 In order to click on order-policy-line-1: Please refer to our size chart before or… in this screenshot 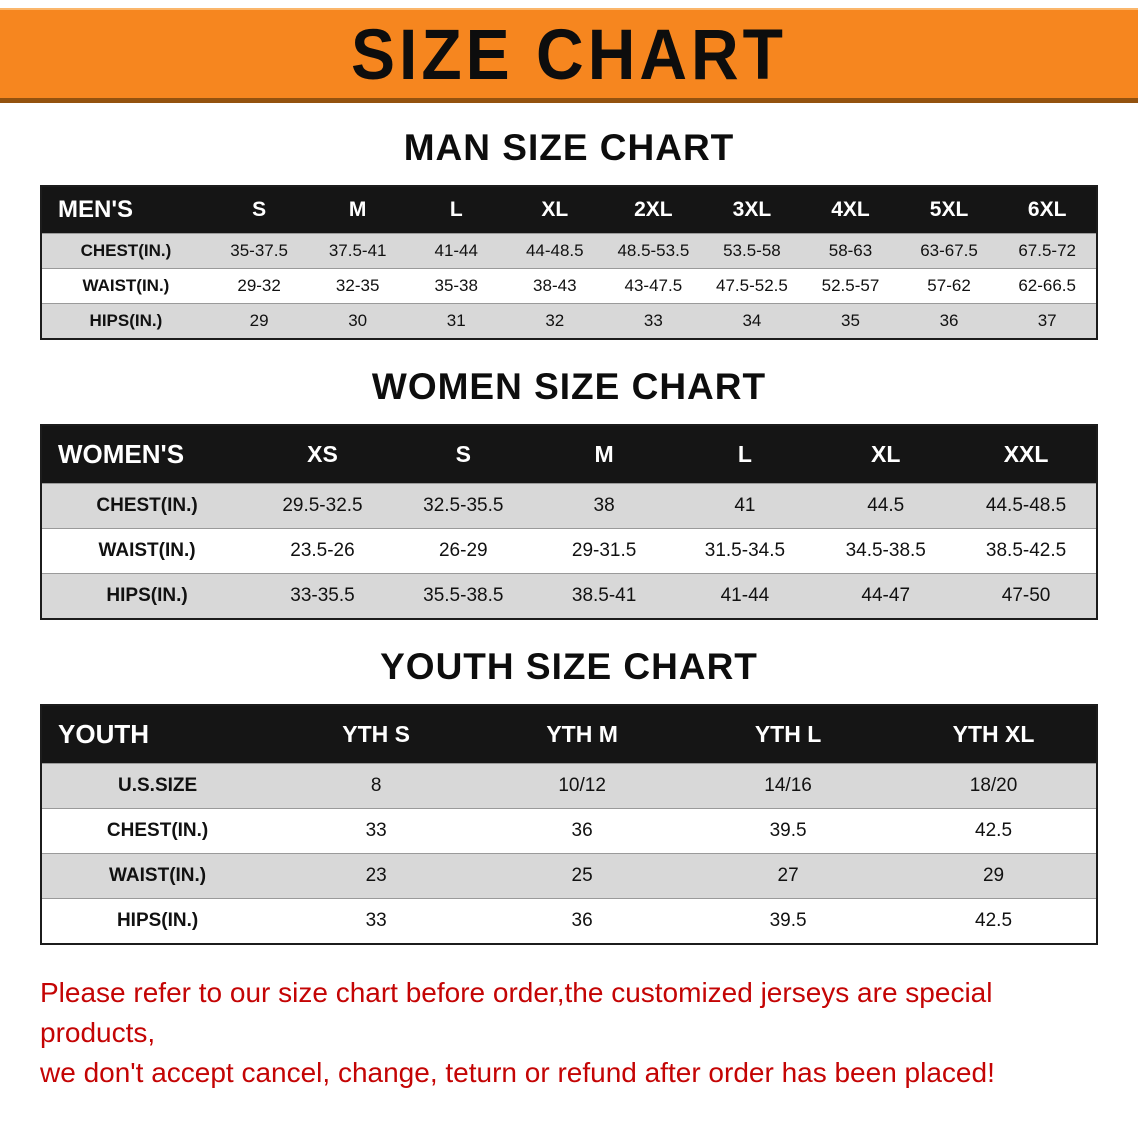, I will do `click(516, 1012)`.